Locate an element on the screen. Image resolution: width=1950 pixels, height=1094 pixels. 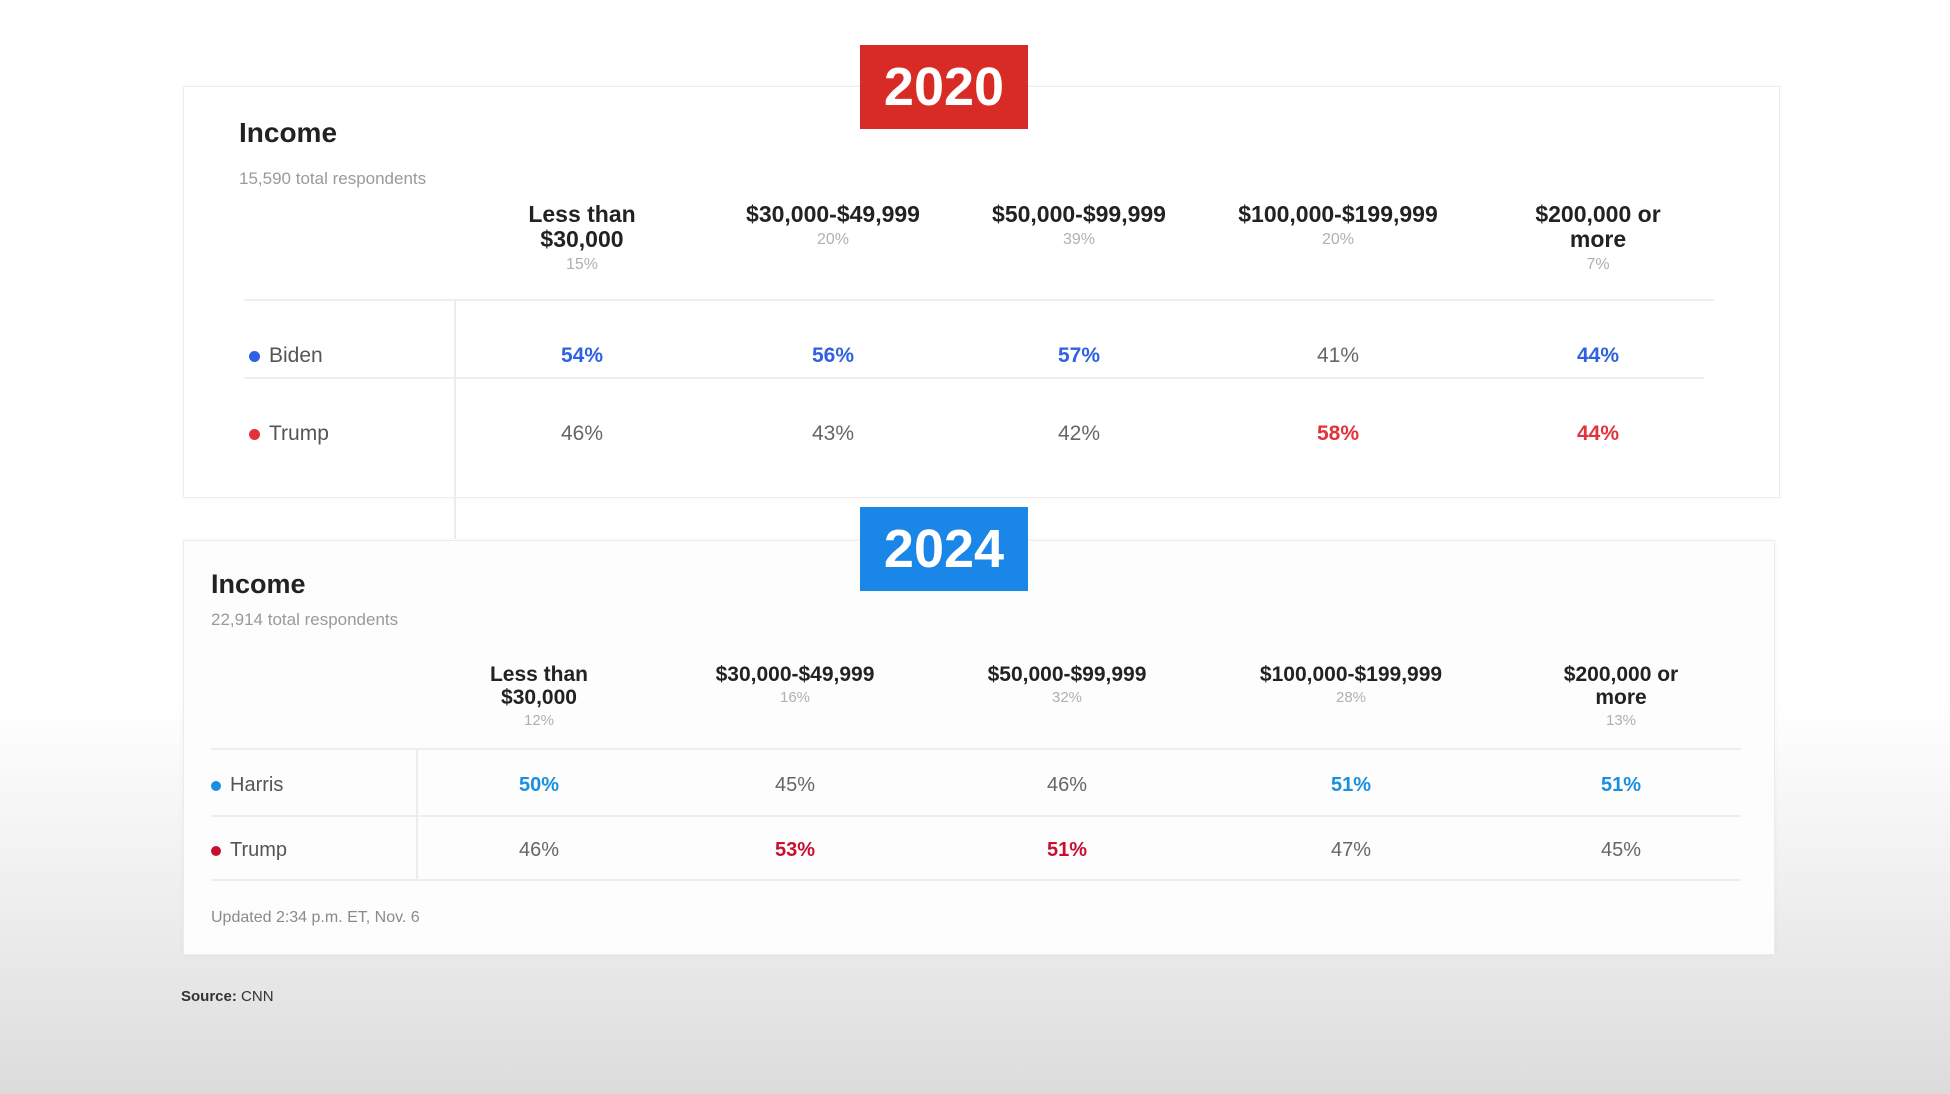
table-2020-row-divider is located at coordinates (974, 378).